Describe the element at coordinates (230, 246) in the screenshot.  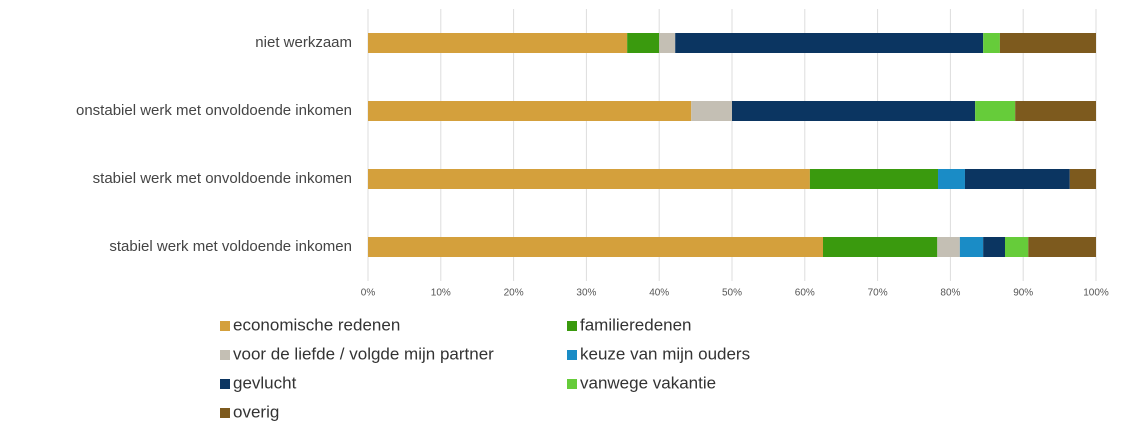
I see `y-tick-label: stabiel werk met voldoende inkomen` at that location.